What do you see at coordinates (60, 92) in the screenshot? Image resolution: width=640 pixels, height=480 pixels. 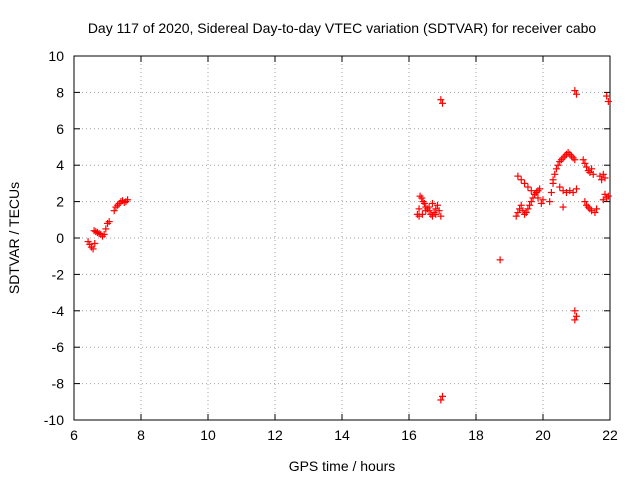 I see `y-tick-label: 8` at bounding box center [60, 92].